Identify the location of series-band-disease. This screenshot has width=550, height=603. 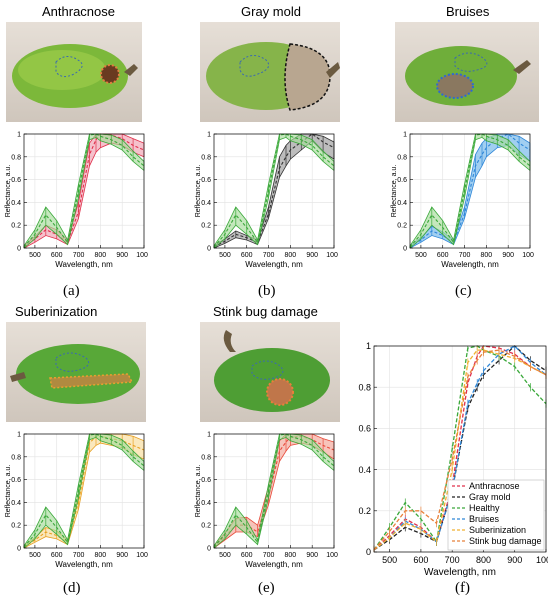
(84, 491).